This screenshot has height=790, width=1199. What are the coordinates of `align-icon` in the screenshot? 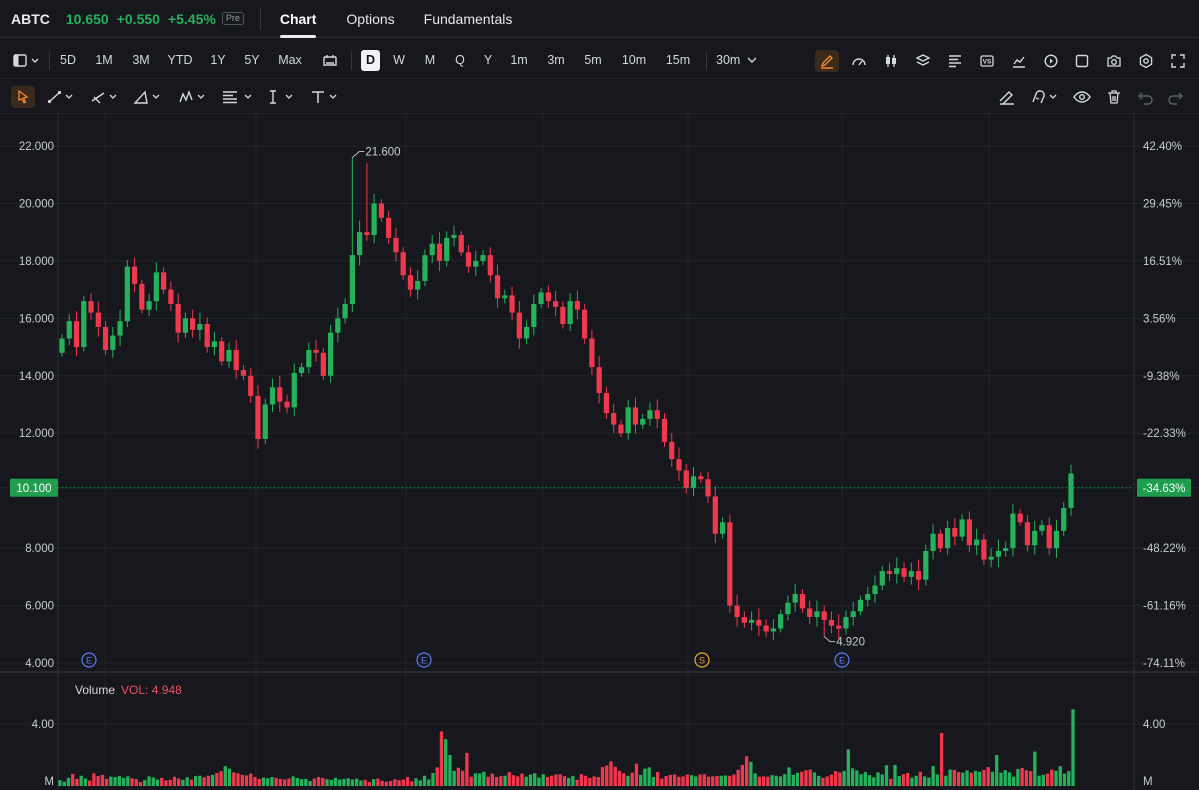 It's located at (955, 61).